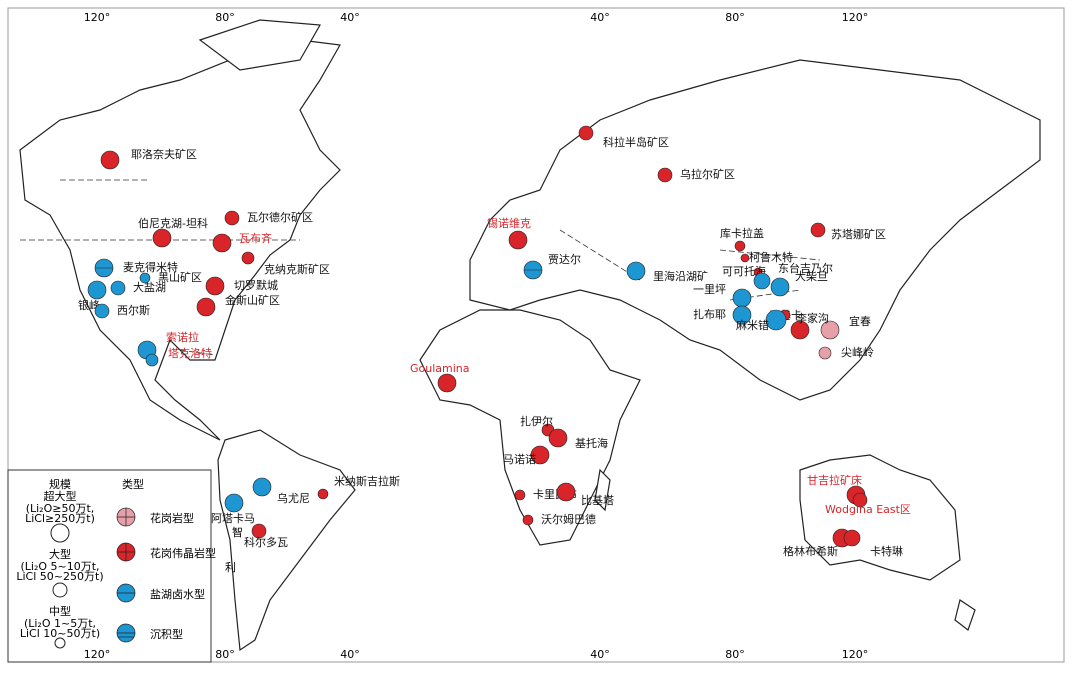  Describe the element at coordinates (812, 318) in the screenshot. I see `deposit-label: 李家沟` at that location.